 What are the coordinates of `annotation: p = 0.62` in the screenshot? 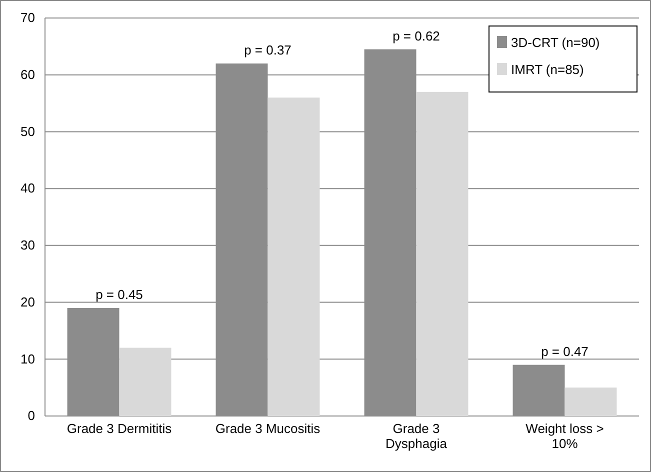 It's located at (416, 36).